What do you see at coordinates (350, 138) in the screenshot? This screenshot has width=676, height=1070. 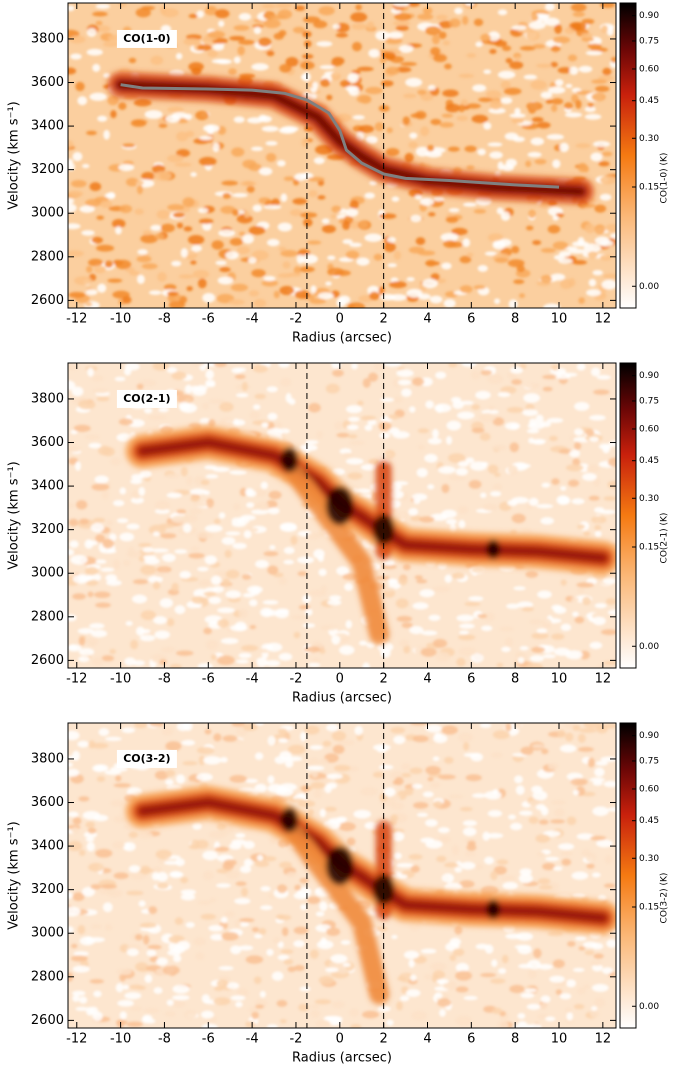 I see `emission` at bounding box center [350, 138].